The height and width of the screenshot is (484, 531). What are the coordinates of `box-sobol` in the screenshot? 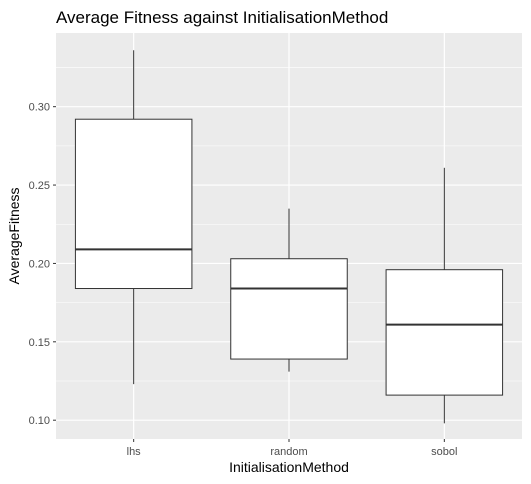 It's located at (444, 295).